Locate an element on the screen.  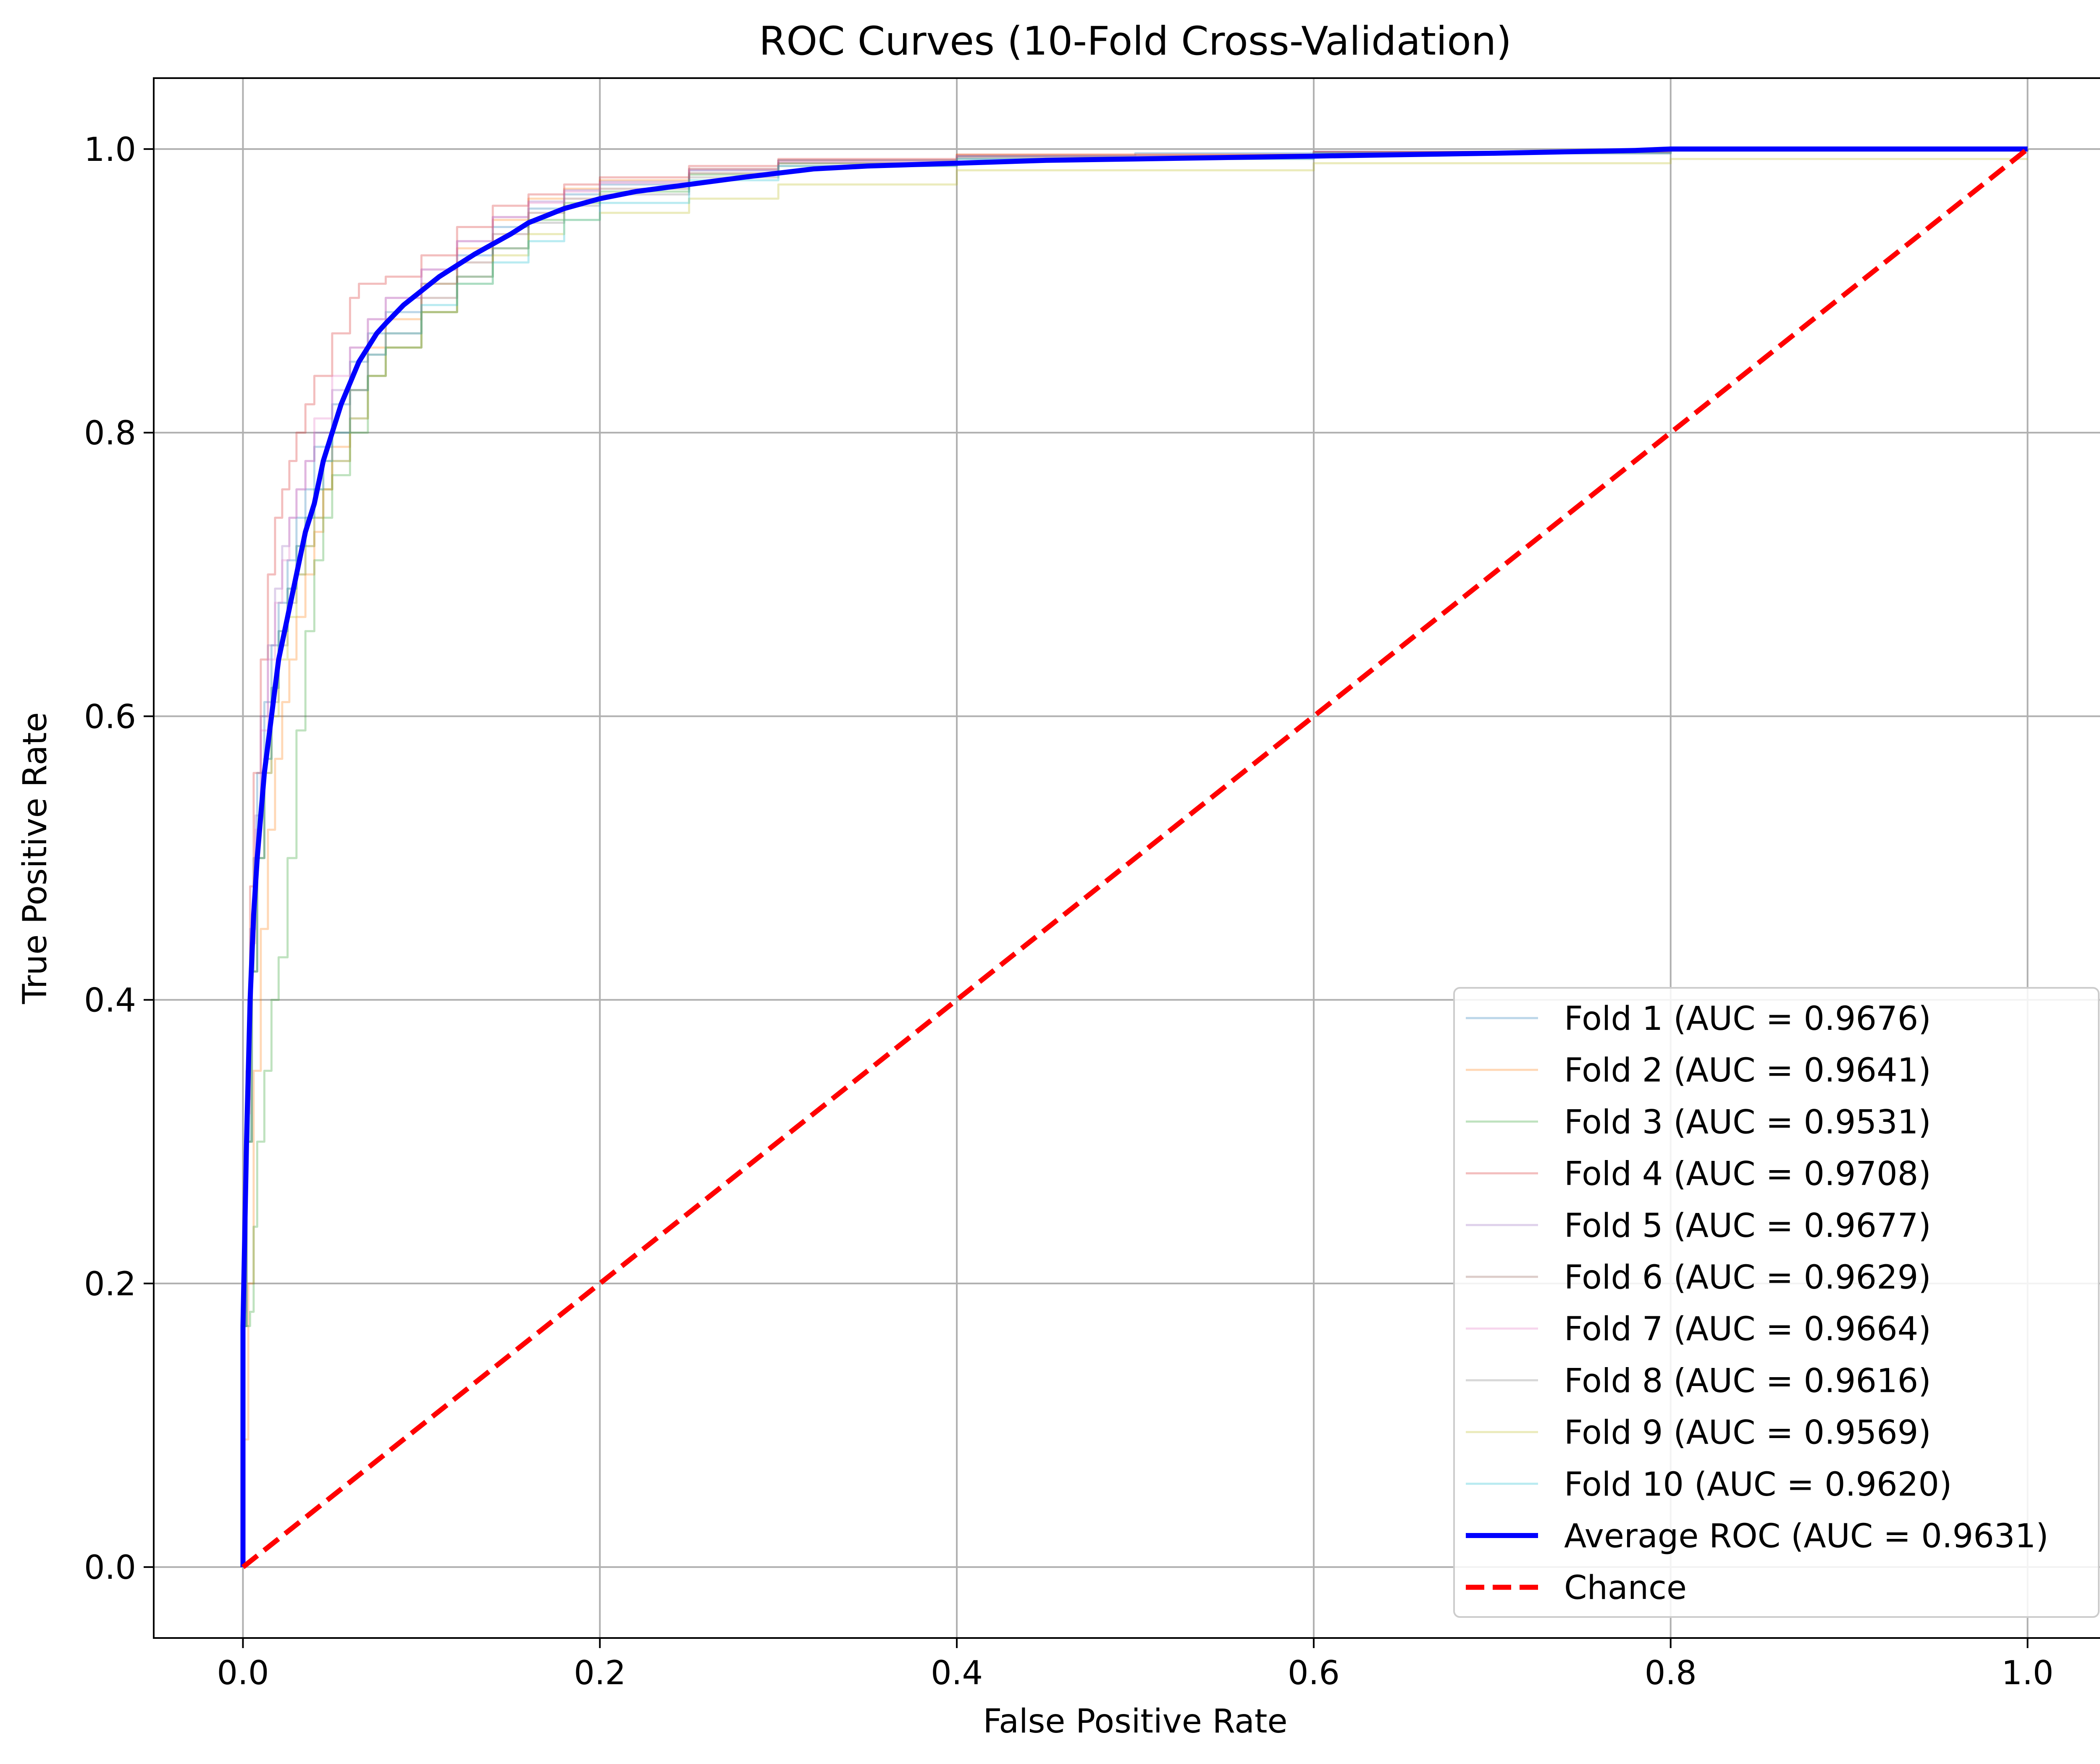
x-tick-label: 1.0 is located at coordinates (2028, 1673).